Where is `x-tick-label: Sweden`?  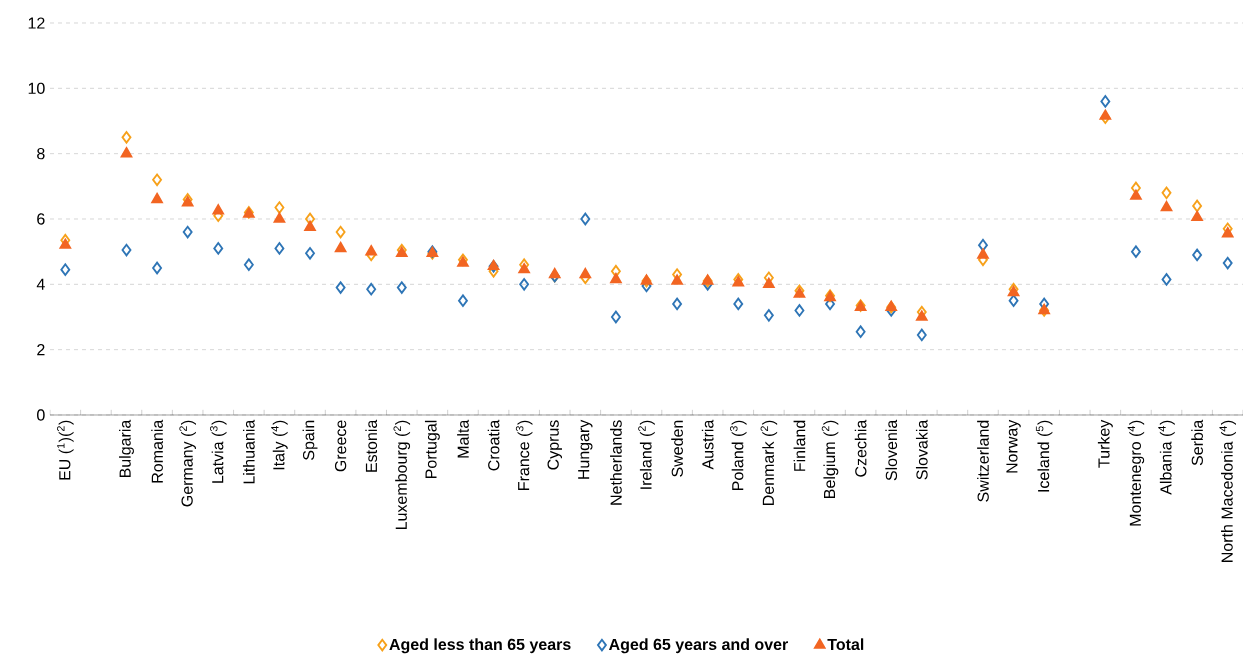 x-tick-label: Sweden is located at coordinates (677, 448).